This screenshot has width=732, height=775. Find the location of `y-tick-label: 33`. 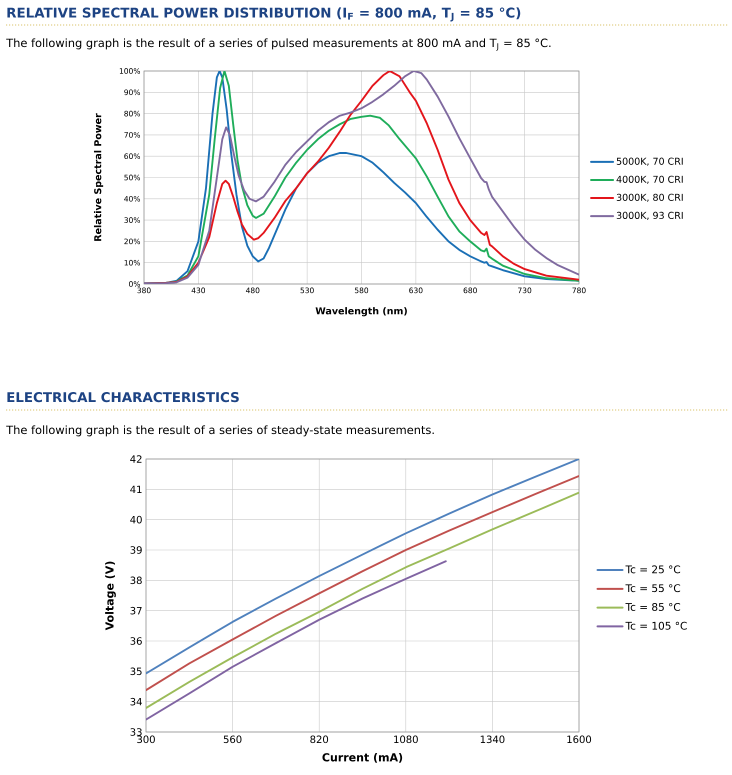

y-tick-label: 33 is located at coordinates (136, 732).